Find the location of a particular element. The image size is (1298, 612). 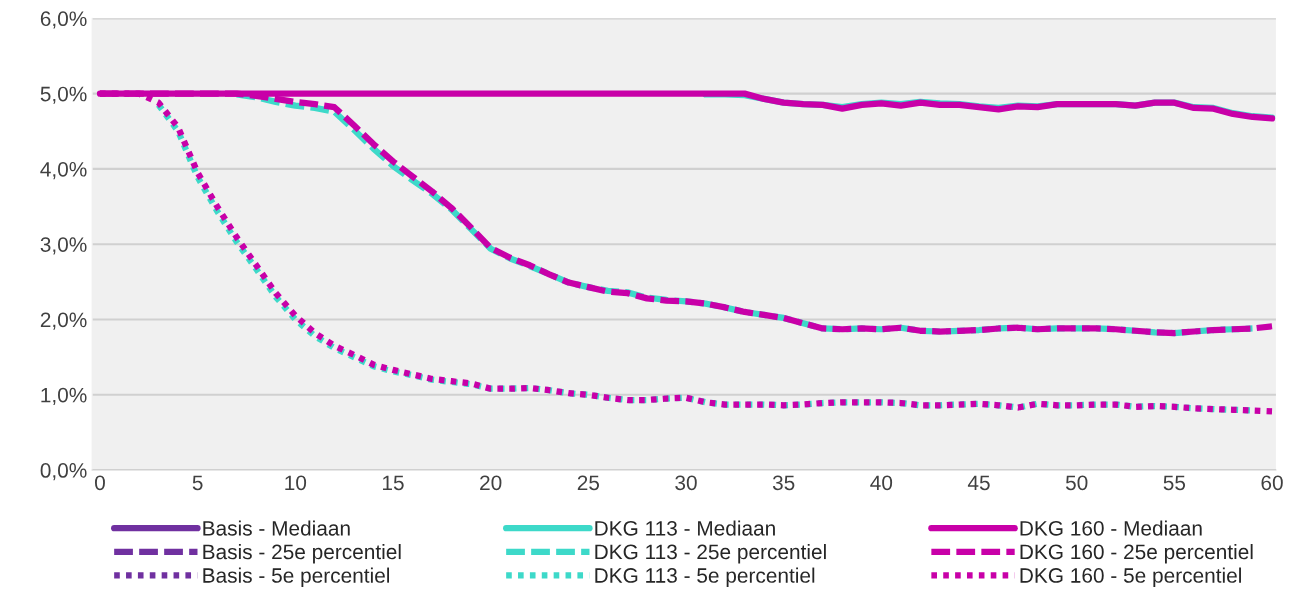

x-tick-label: 5 is located at coordinates (197, 483).